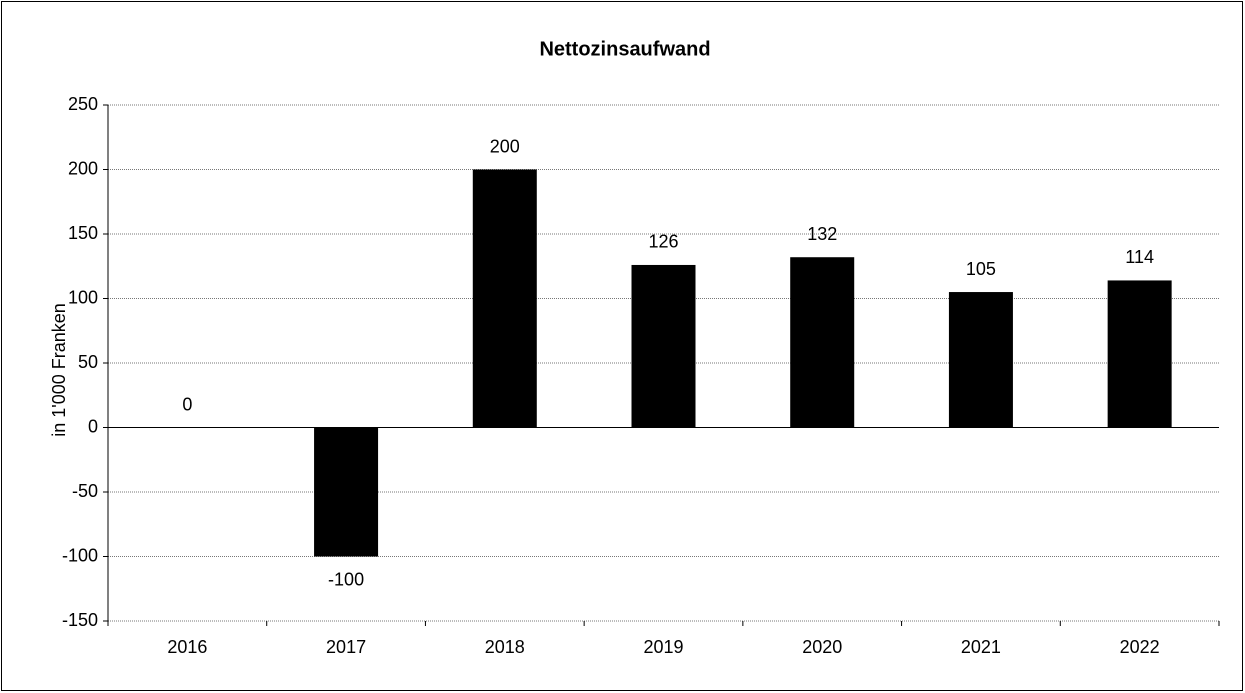  I want to click on y-tick-label: 50, so click(88, 362).